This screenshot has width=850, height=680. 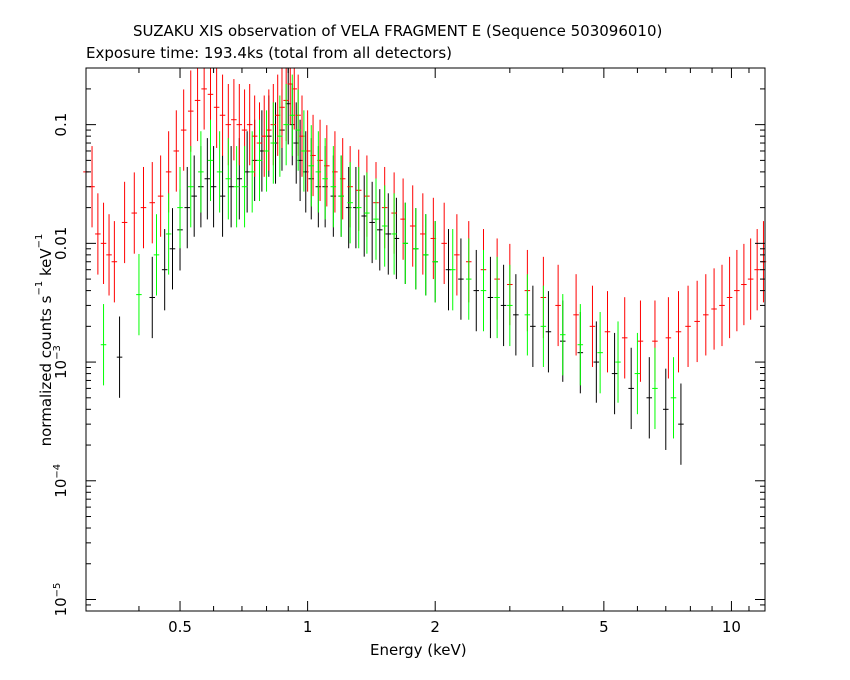 I want to click on x-tick: 5, so click(x=604, y=352).